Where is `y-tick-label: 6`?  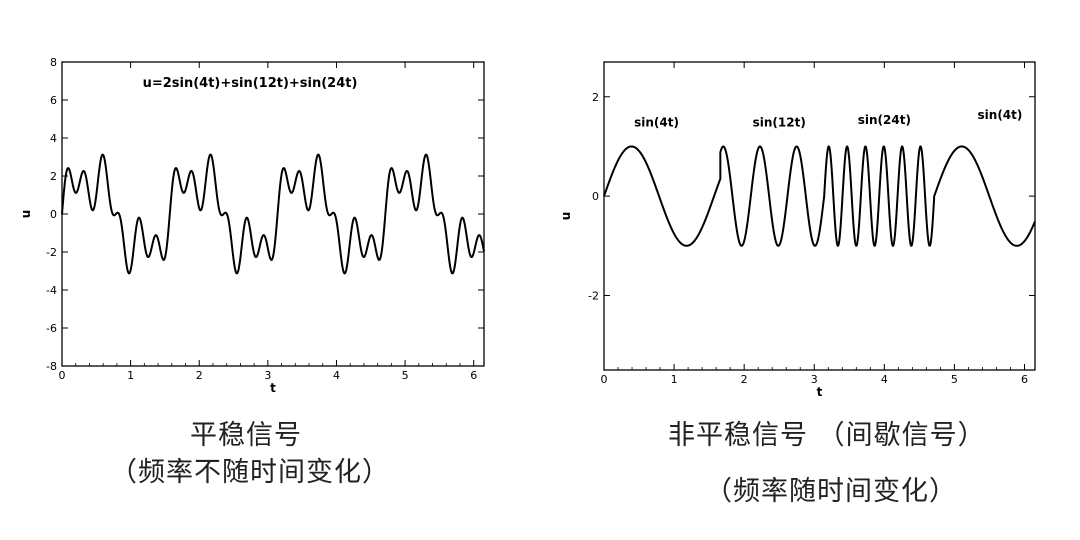
y-tick-label: 6 is located at coordinates (53, 100).